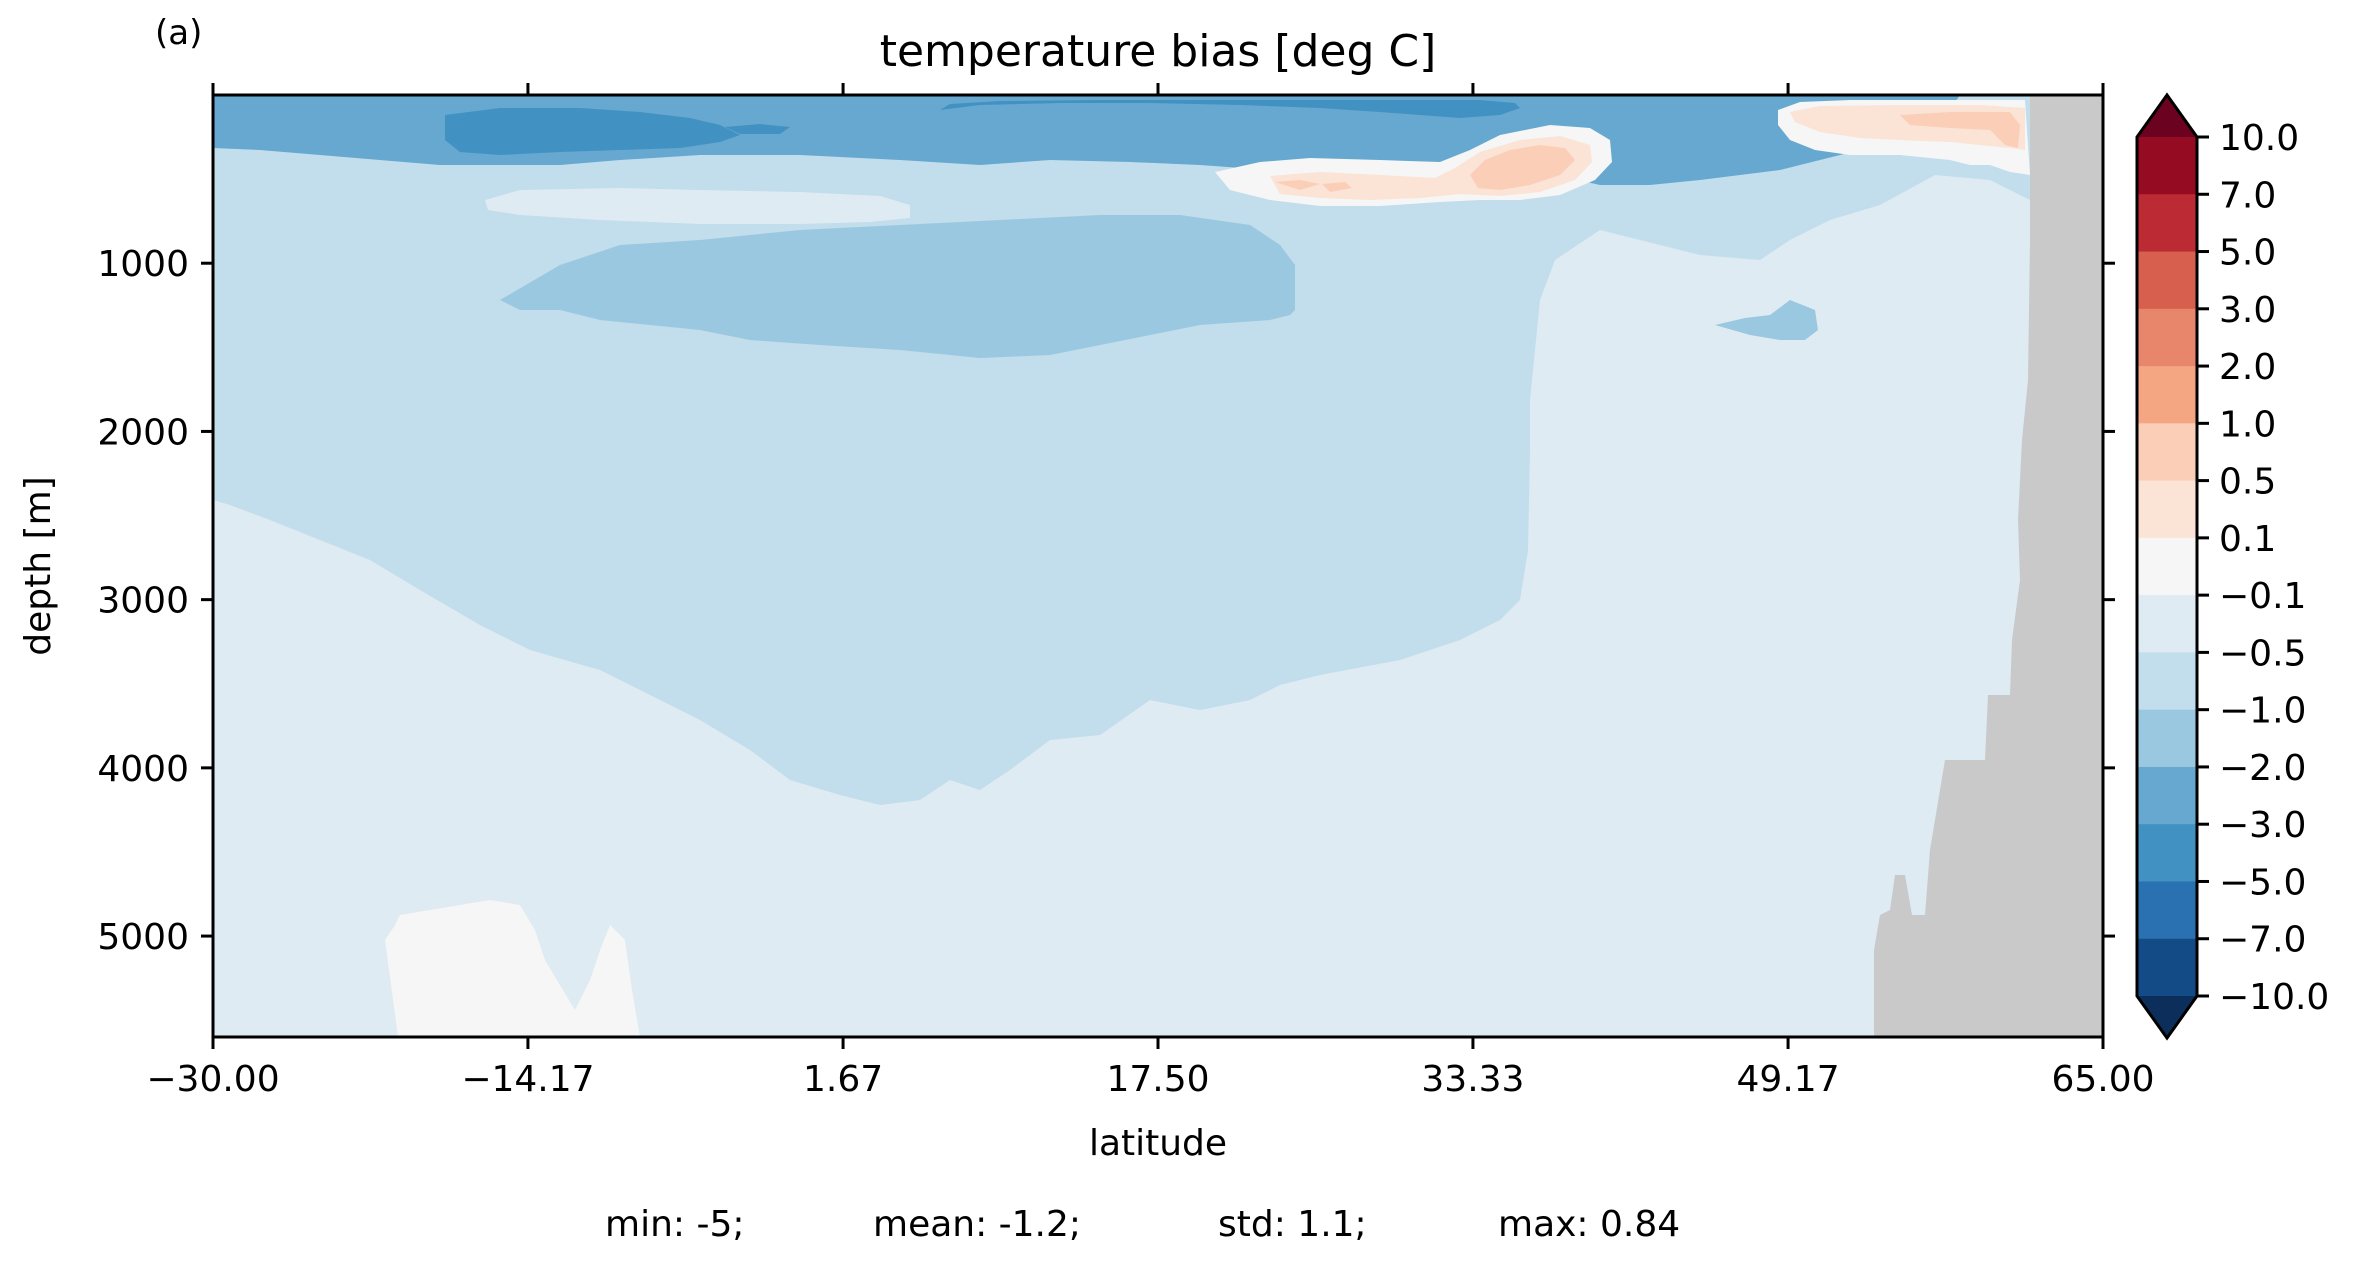 The height and width of the screenshot is (1263, 2362). What do you see at coordinates (2262, 653) in the screenshot?
I see `colorbar-tick-label: −0.5` at bounding box center [2262, 653].